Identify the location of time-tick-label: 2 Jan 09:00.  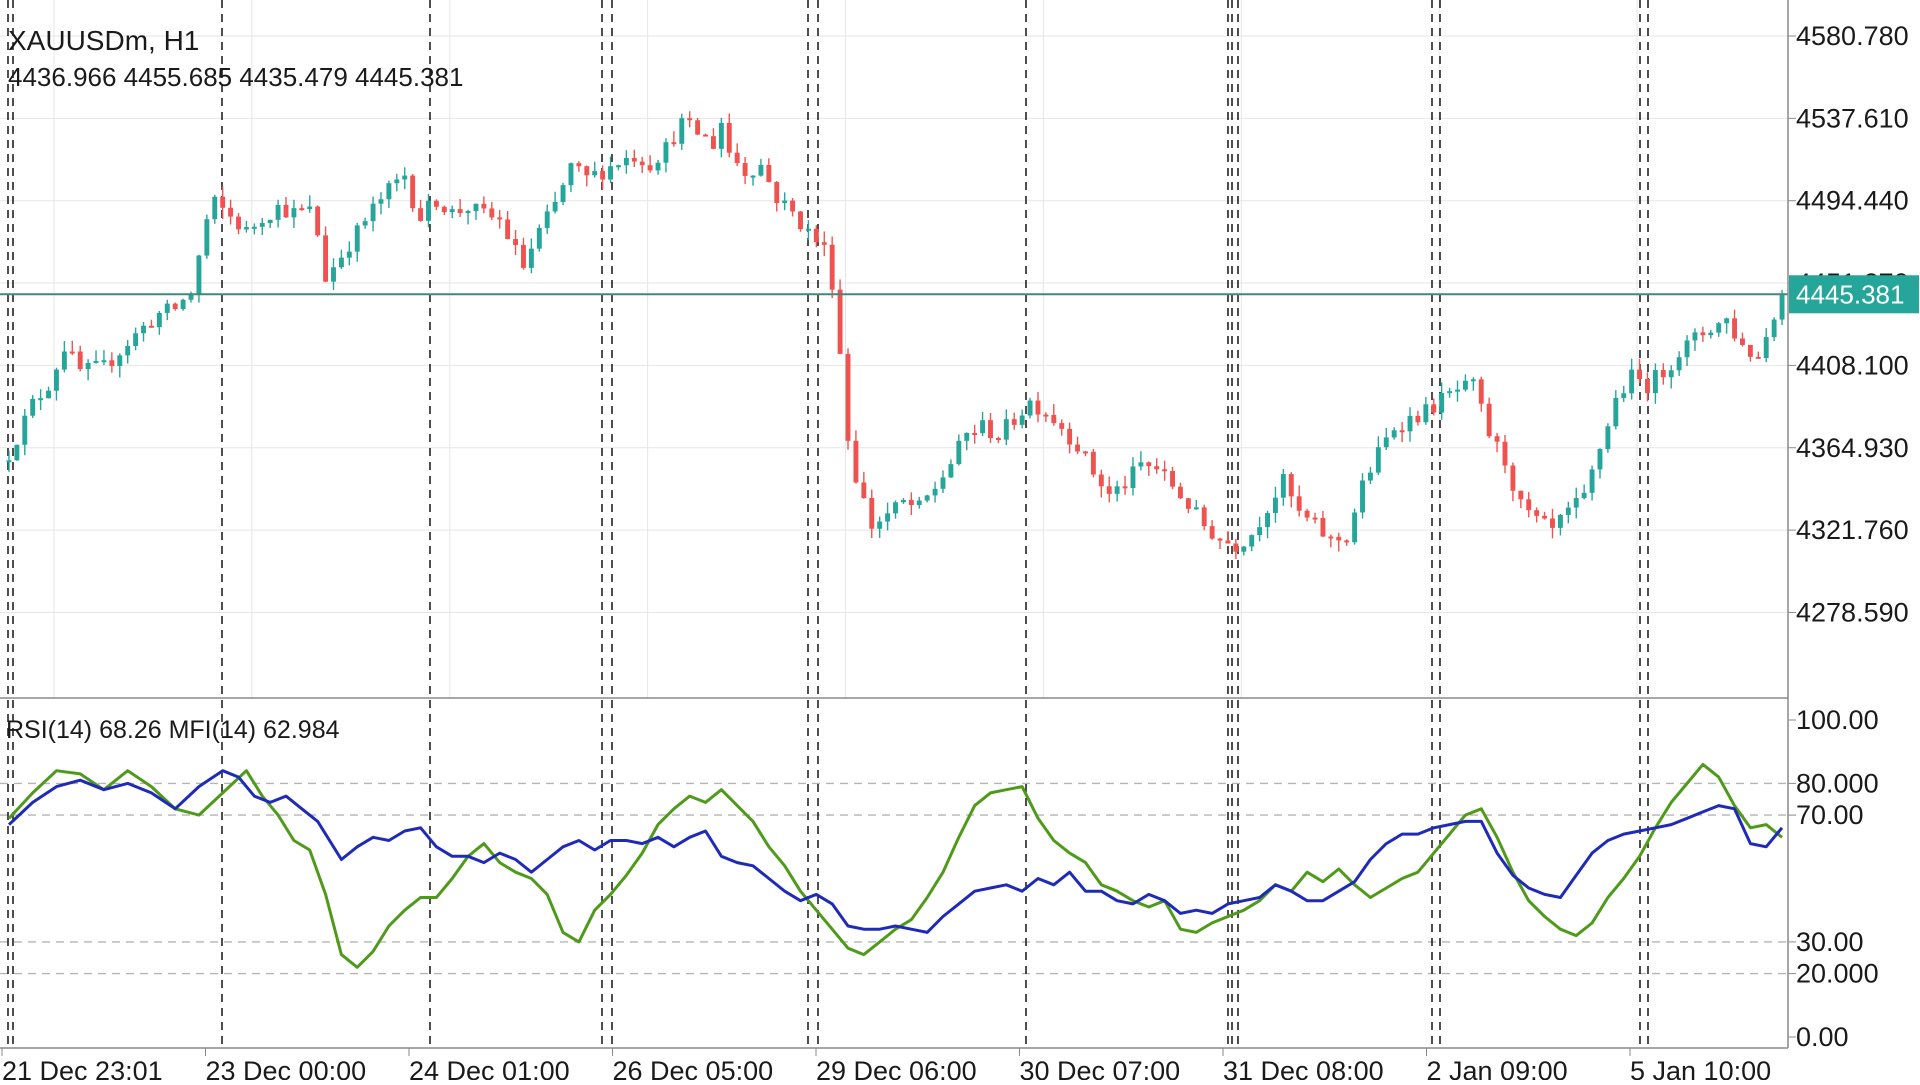
(1497, 1068).